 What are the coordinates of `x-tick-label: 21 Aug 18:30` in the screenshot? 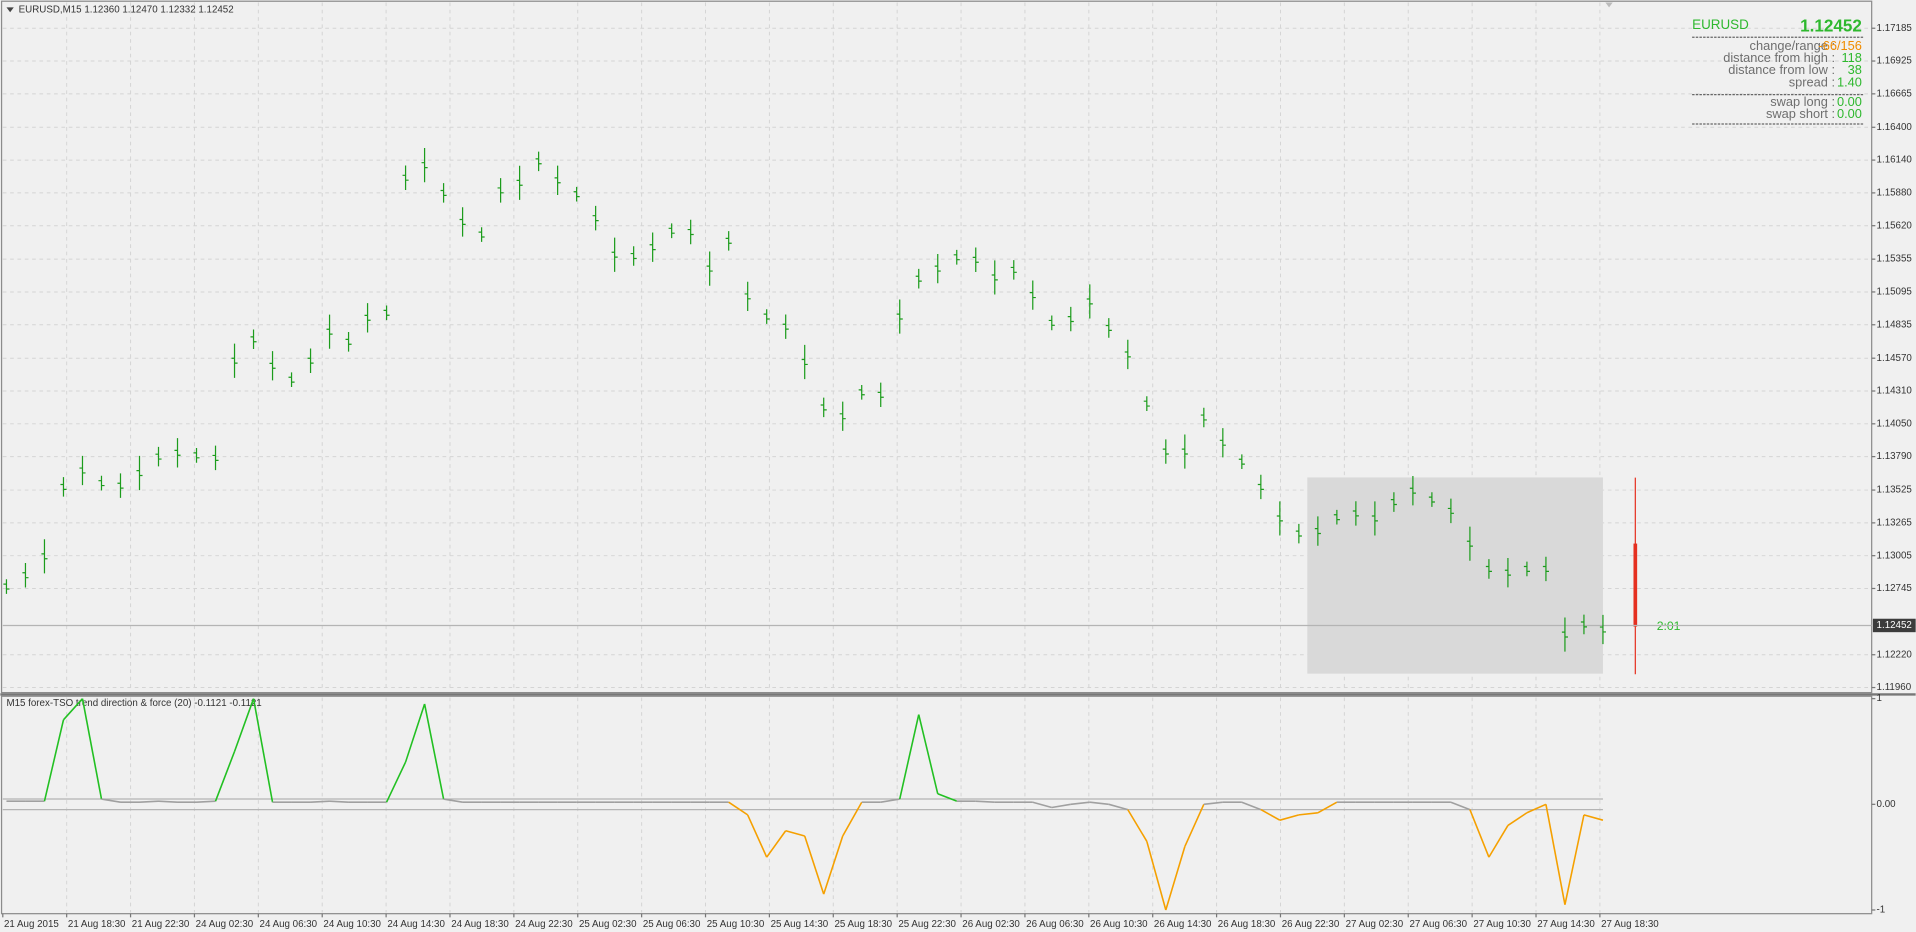 It's located at (97, 924).